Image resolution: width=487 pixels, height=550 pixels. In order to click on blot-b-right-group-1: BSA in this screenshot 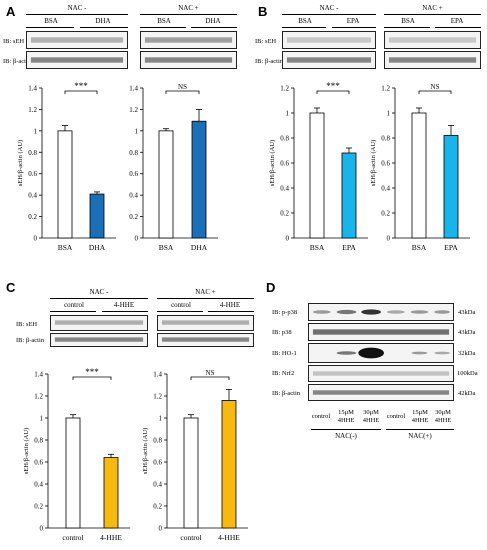, I will do `click(408, 21)`.